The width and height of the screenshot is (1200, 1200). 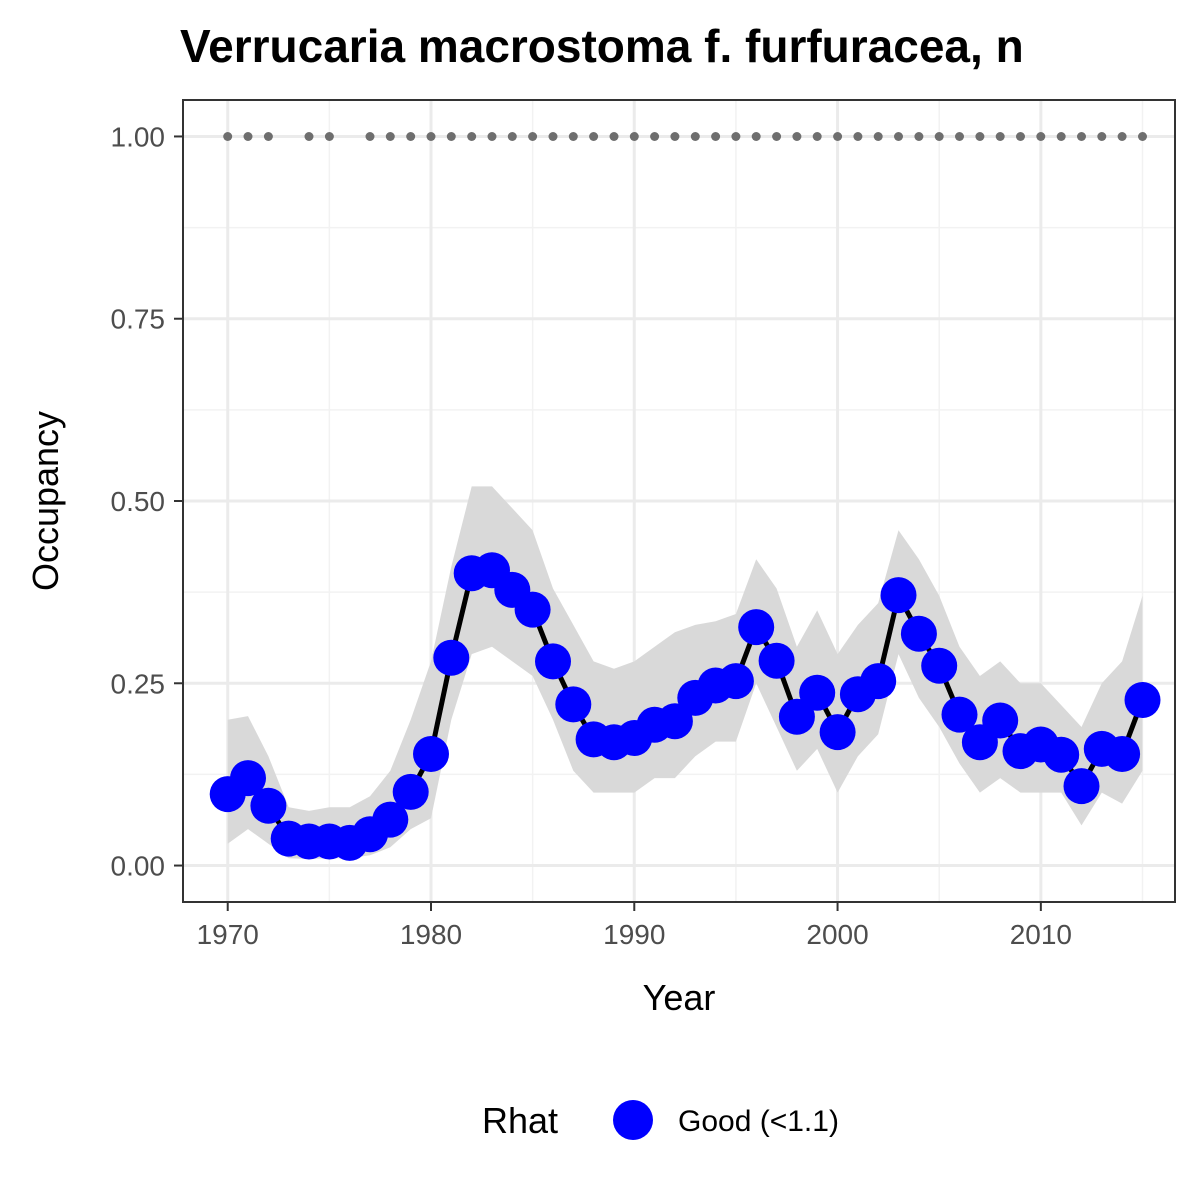 What do you see at coordinates (837, 934) in the screenshot?
I see `x-tick-label: 2000` at bounding box center [837, 934].